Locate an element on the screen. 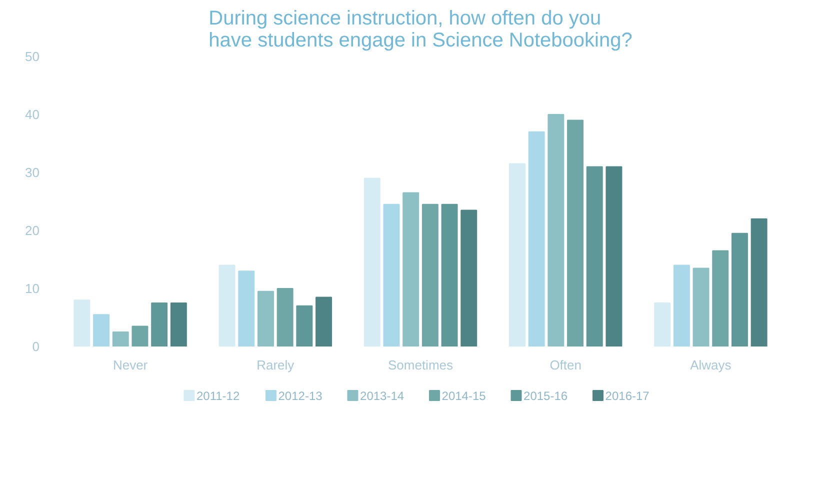 The image size is (824, 495). y-tick-label: 30 is located at coordinates (32, 172).